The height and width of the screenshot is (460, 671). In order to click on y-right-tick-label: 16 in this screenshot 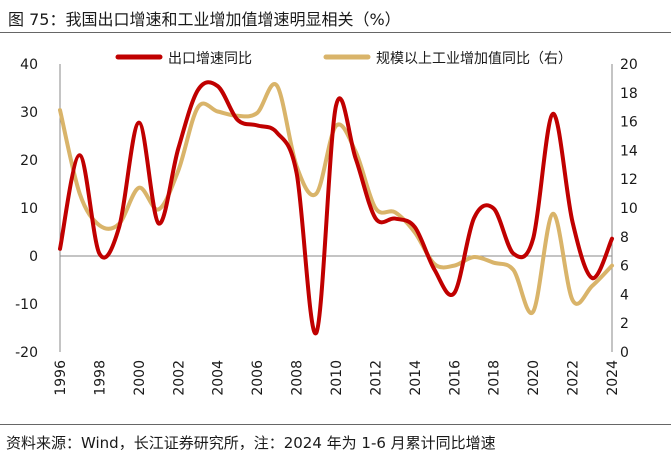, I will do `click(629, 123)`.